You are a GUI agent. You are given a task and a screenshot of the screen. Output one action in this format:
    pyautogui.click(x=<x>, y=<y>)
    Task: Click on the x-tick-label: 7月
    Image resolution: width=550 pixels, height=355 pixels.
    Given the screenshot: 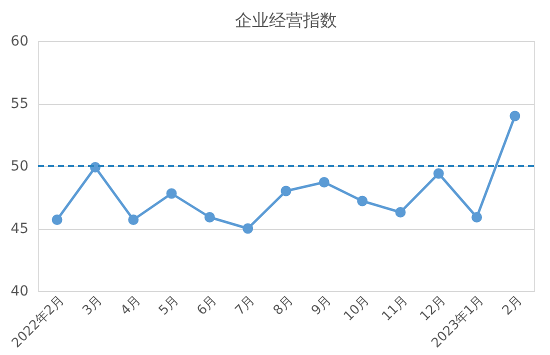 What is the action you would take?
    pyautogui.click(x=245, y=305)
    